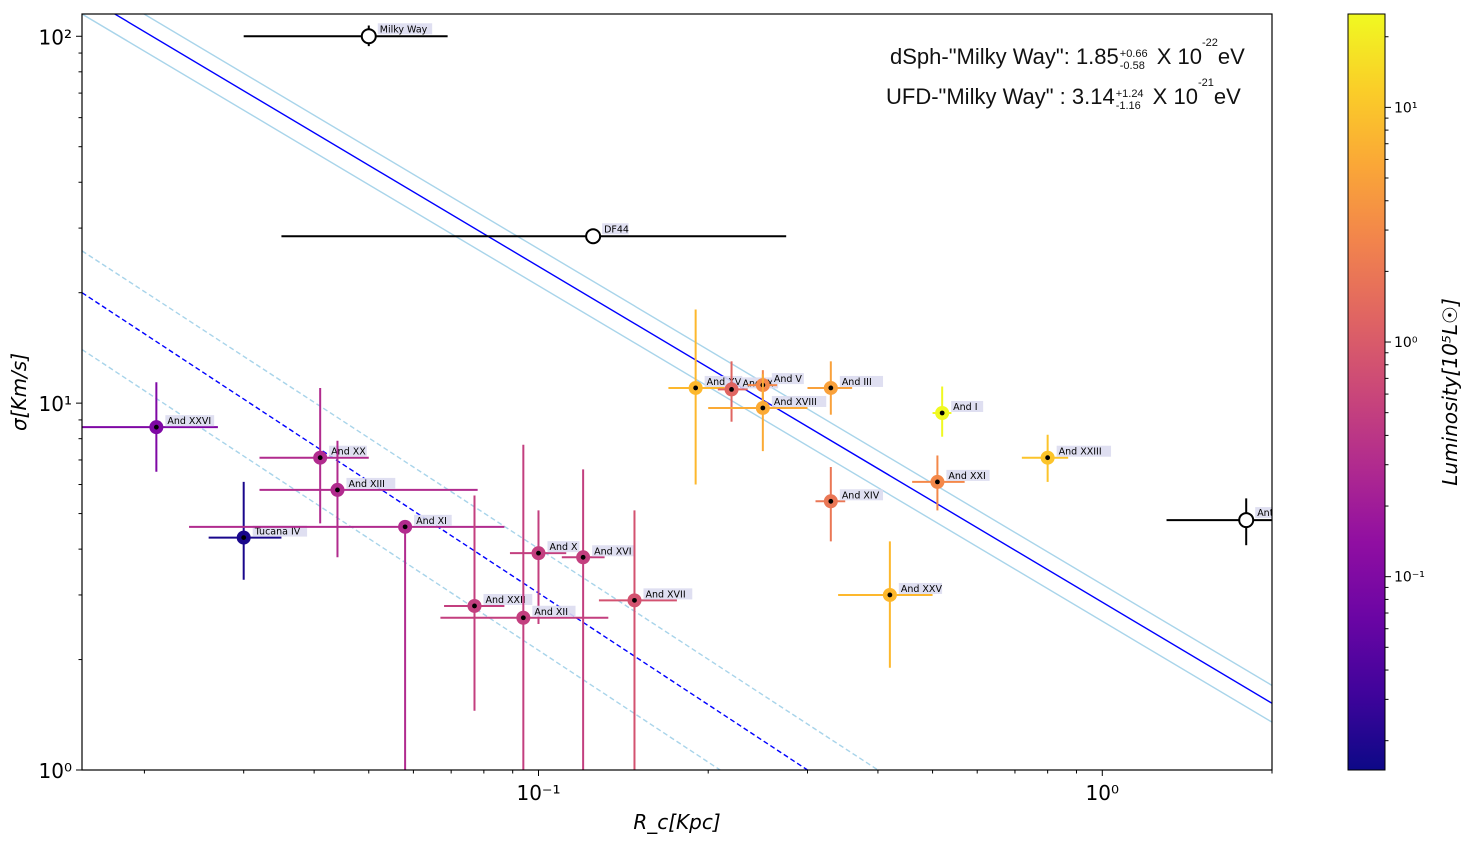 This screenshot has height=841, width=1471. Describe the element at coordinates (1102, 793) in the screenshot. I see `x-tick-label: 10⁰` at that location.